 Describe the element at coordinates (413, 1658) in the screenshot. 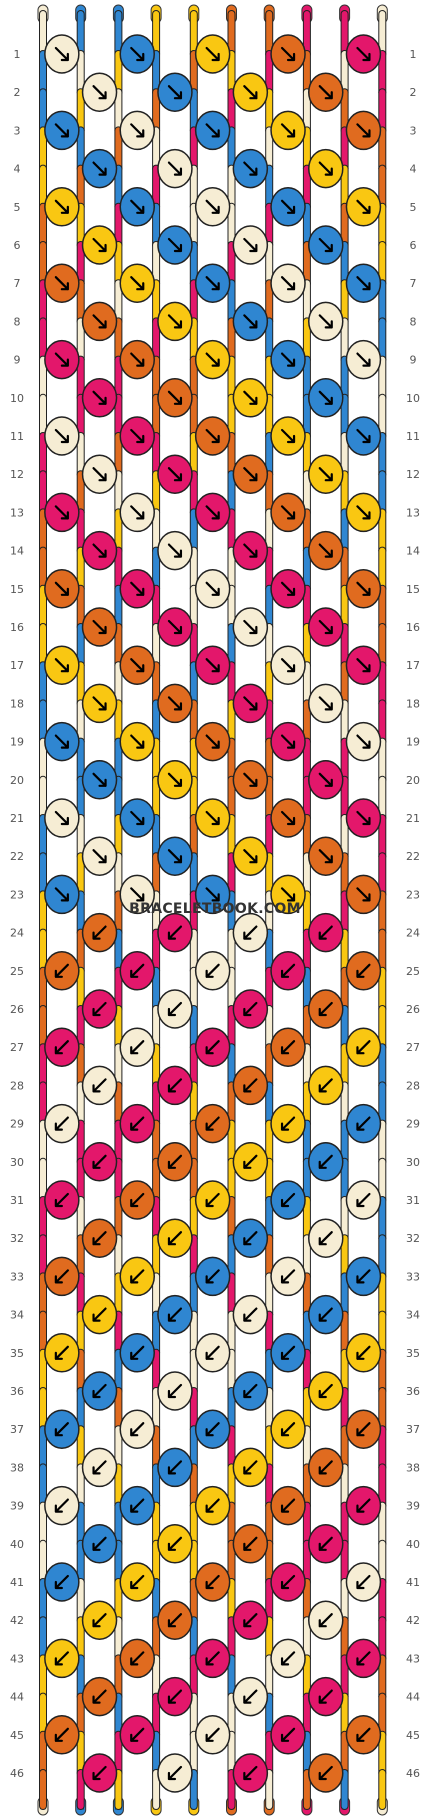

I see `row-label-right: 43` at that location.